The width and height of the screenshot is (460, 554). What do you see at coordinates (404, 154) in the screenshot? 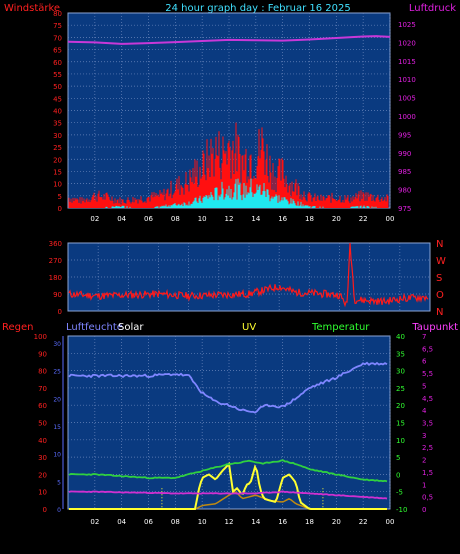
I see `luftdruck-tick-label: 990` at bounding box center [404, 154].